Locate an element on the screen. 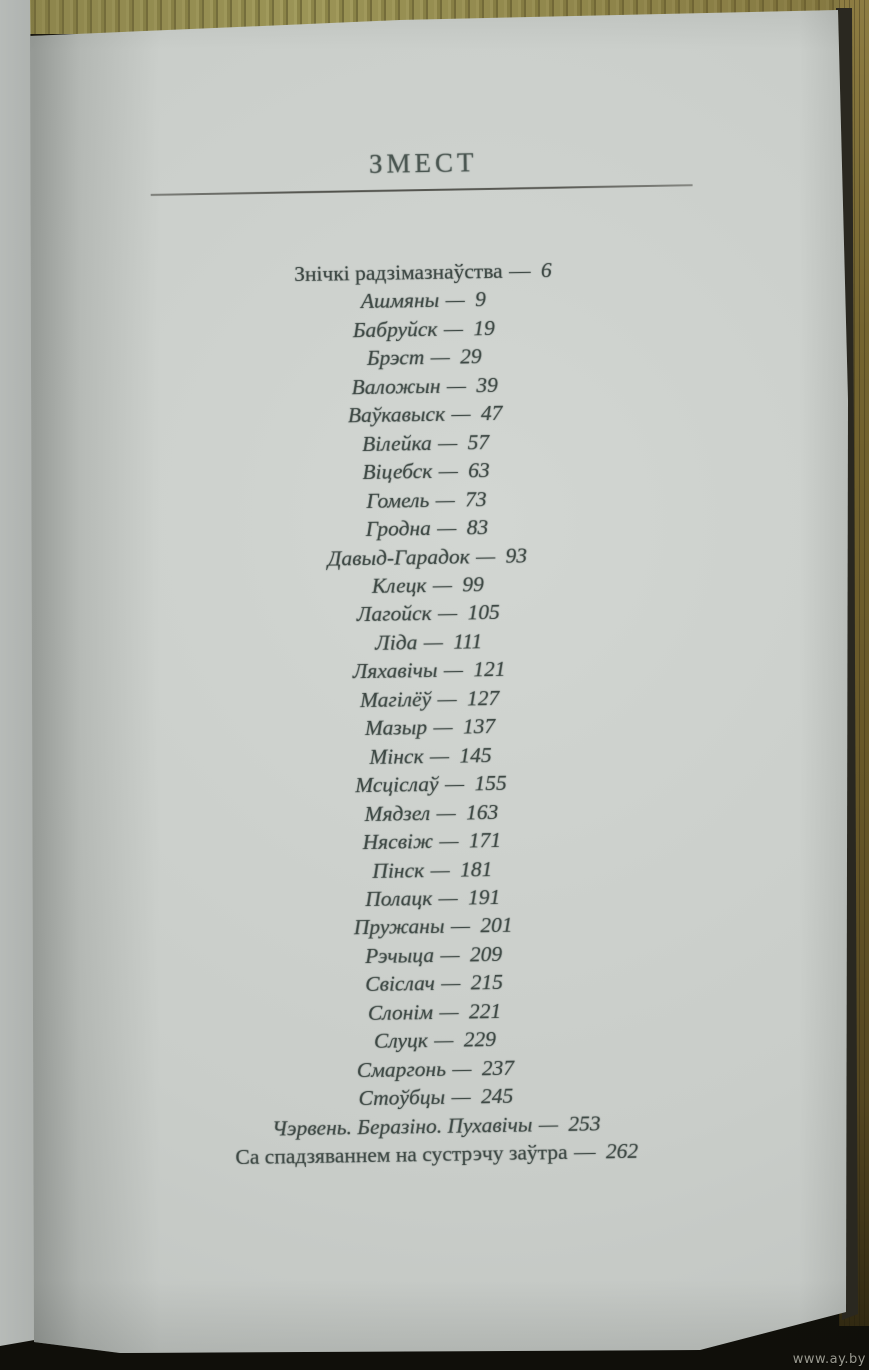  toc-entry-page: 181 is located at coordinates (476, 869).